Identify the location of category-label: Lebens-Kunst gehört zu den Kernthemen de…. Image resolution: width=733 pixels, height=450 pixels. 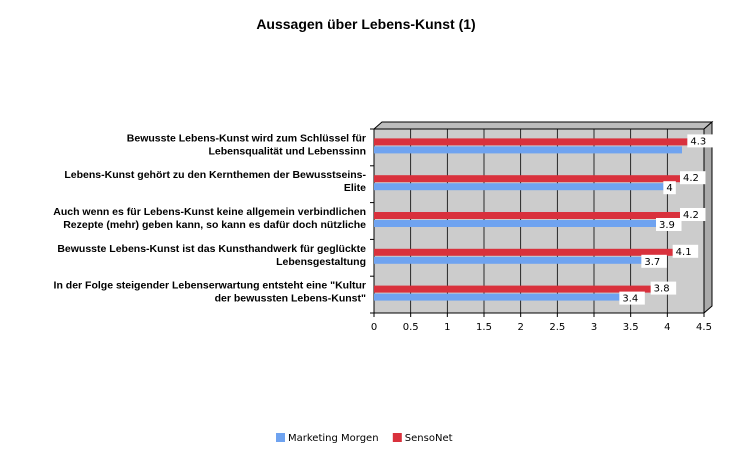
(215, 175).